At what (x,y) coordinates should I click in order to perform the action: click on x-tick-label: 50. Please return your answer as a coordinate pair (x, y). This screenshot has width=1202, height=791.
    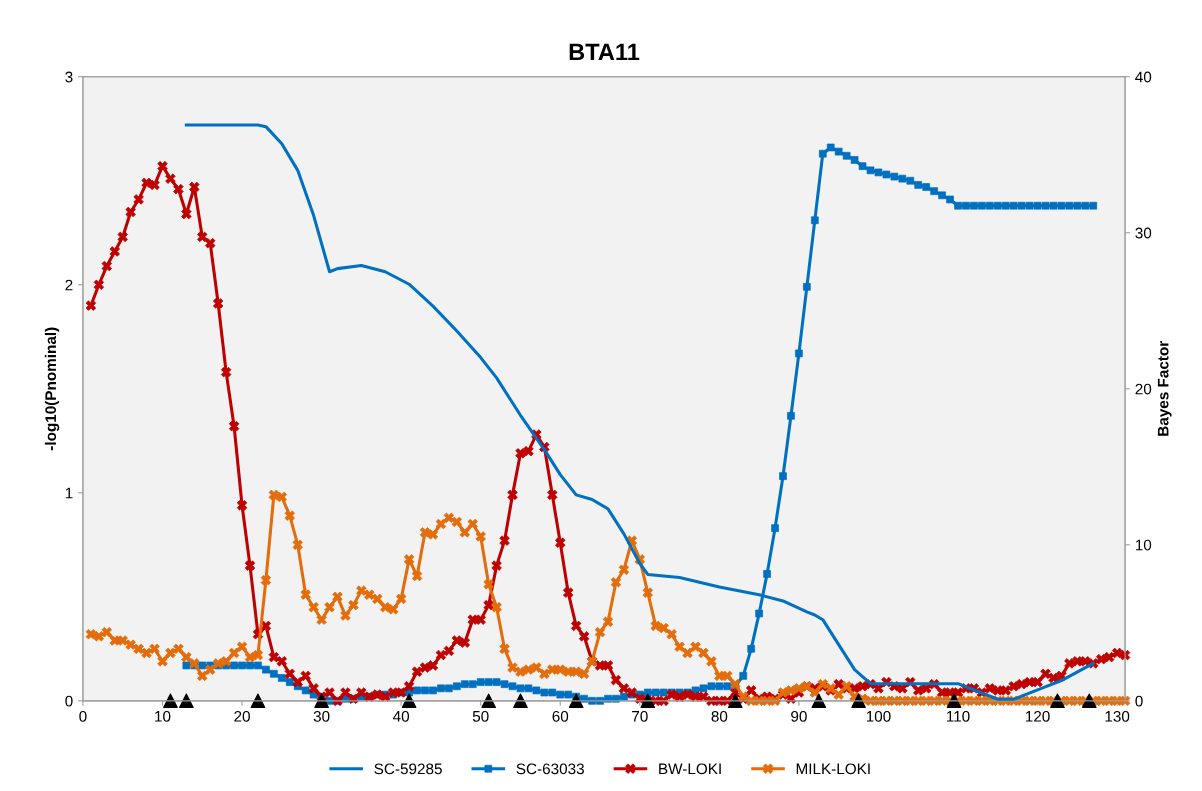
    Looking at the image, I should click on (480, 716).